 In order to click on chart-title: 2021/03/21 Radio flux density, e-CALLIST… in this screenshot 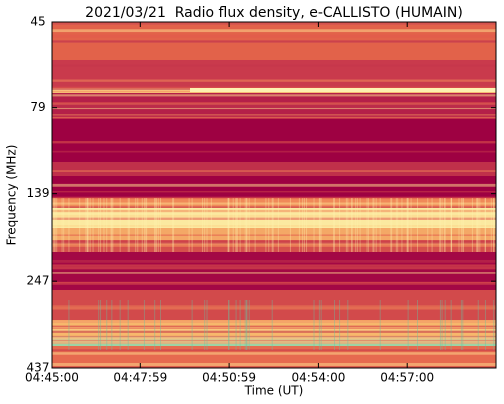, I will do `click(274, 13)`.